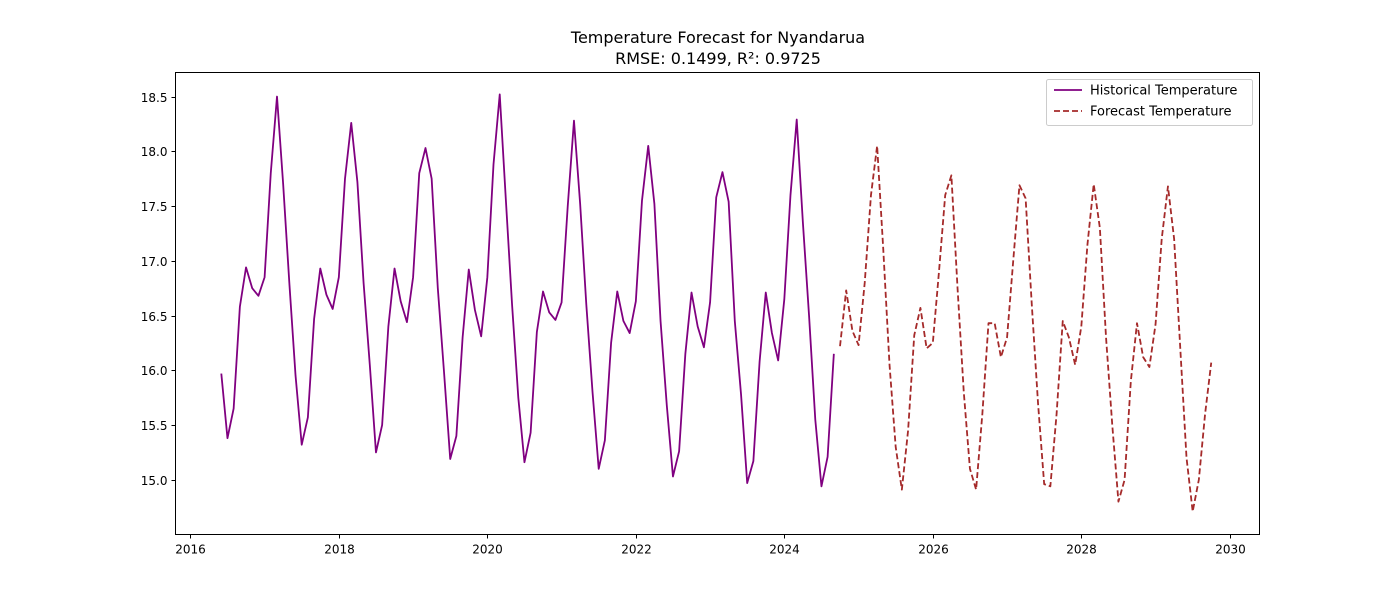 This screenshot has width=1400, height=600. I want to click on x-tick-label: 2028, so click(1081, 550).